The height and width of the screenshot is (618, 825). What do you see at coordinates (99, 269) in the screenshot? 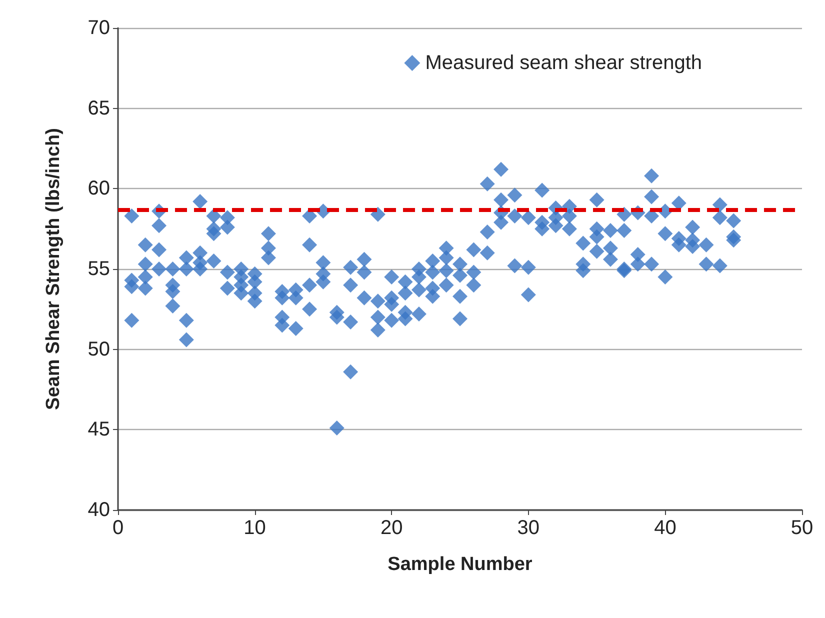
I see `y-tick-label: 55` at bounding box center [99, 269].